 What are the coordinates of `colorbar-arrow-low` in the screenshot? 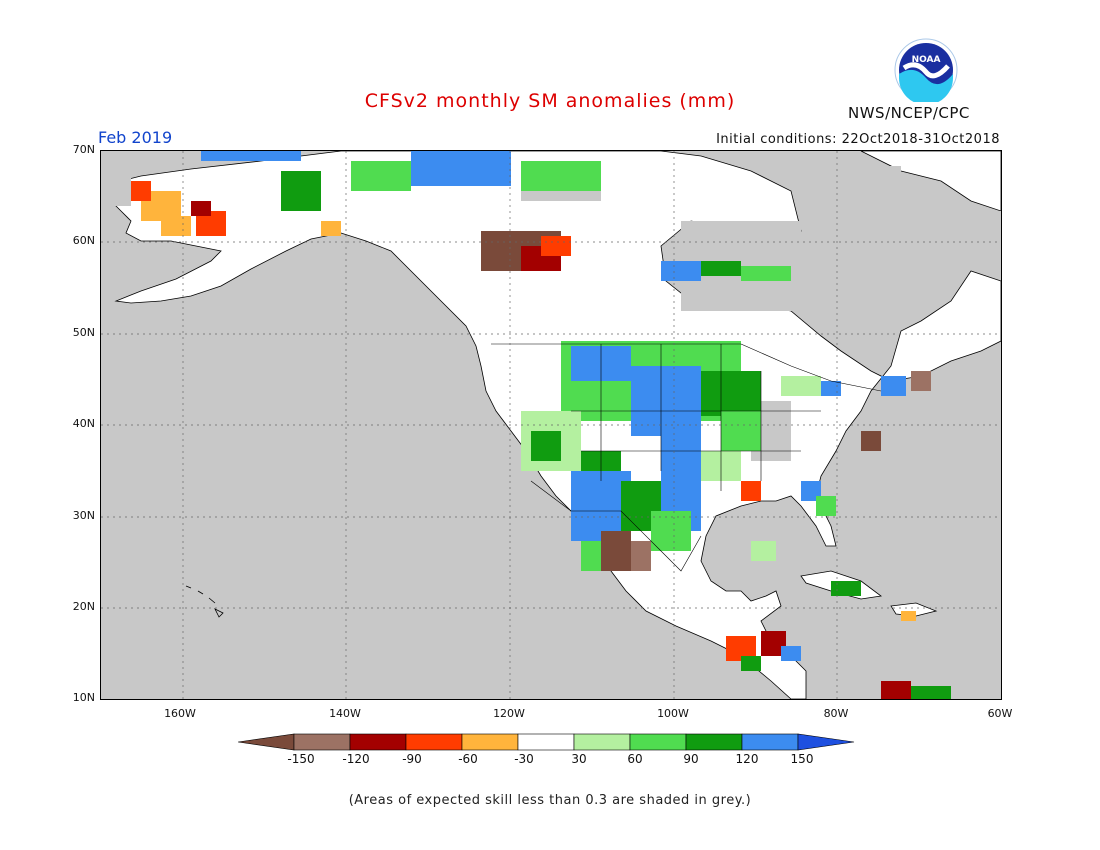 It's located at (266, 742).